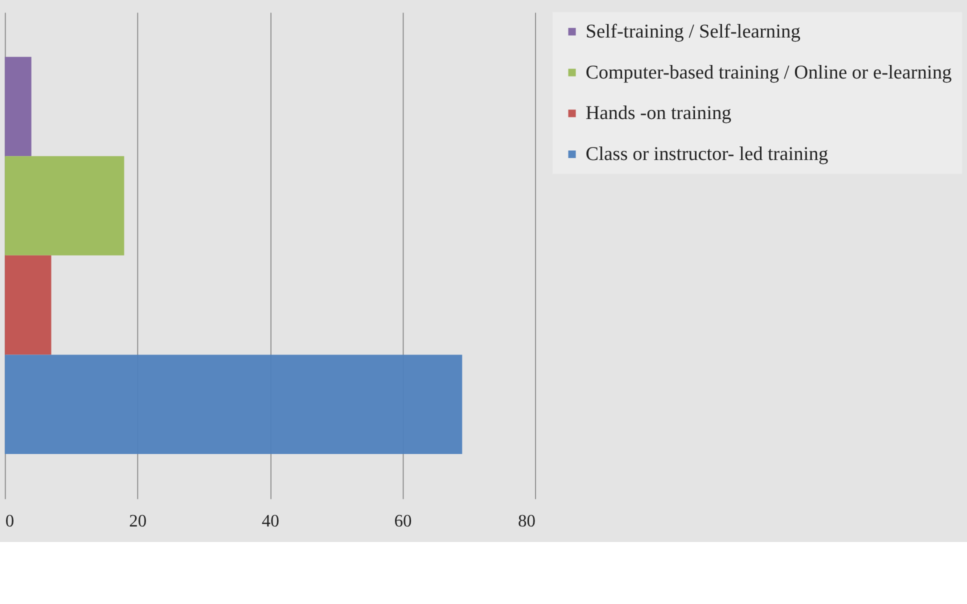 This screenshot has height=604, width=967. What do you see at coordinates (527, 520) in the screenshot?
I see `x-tick-label: 80` at bounding box center [527, 520].